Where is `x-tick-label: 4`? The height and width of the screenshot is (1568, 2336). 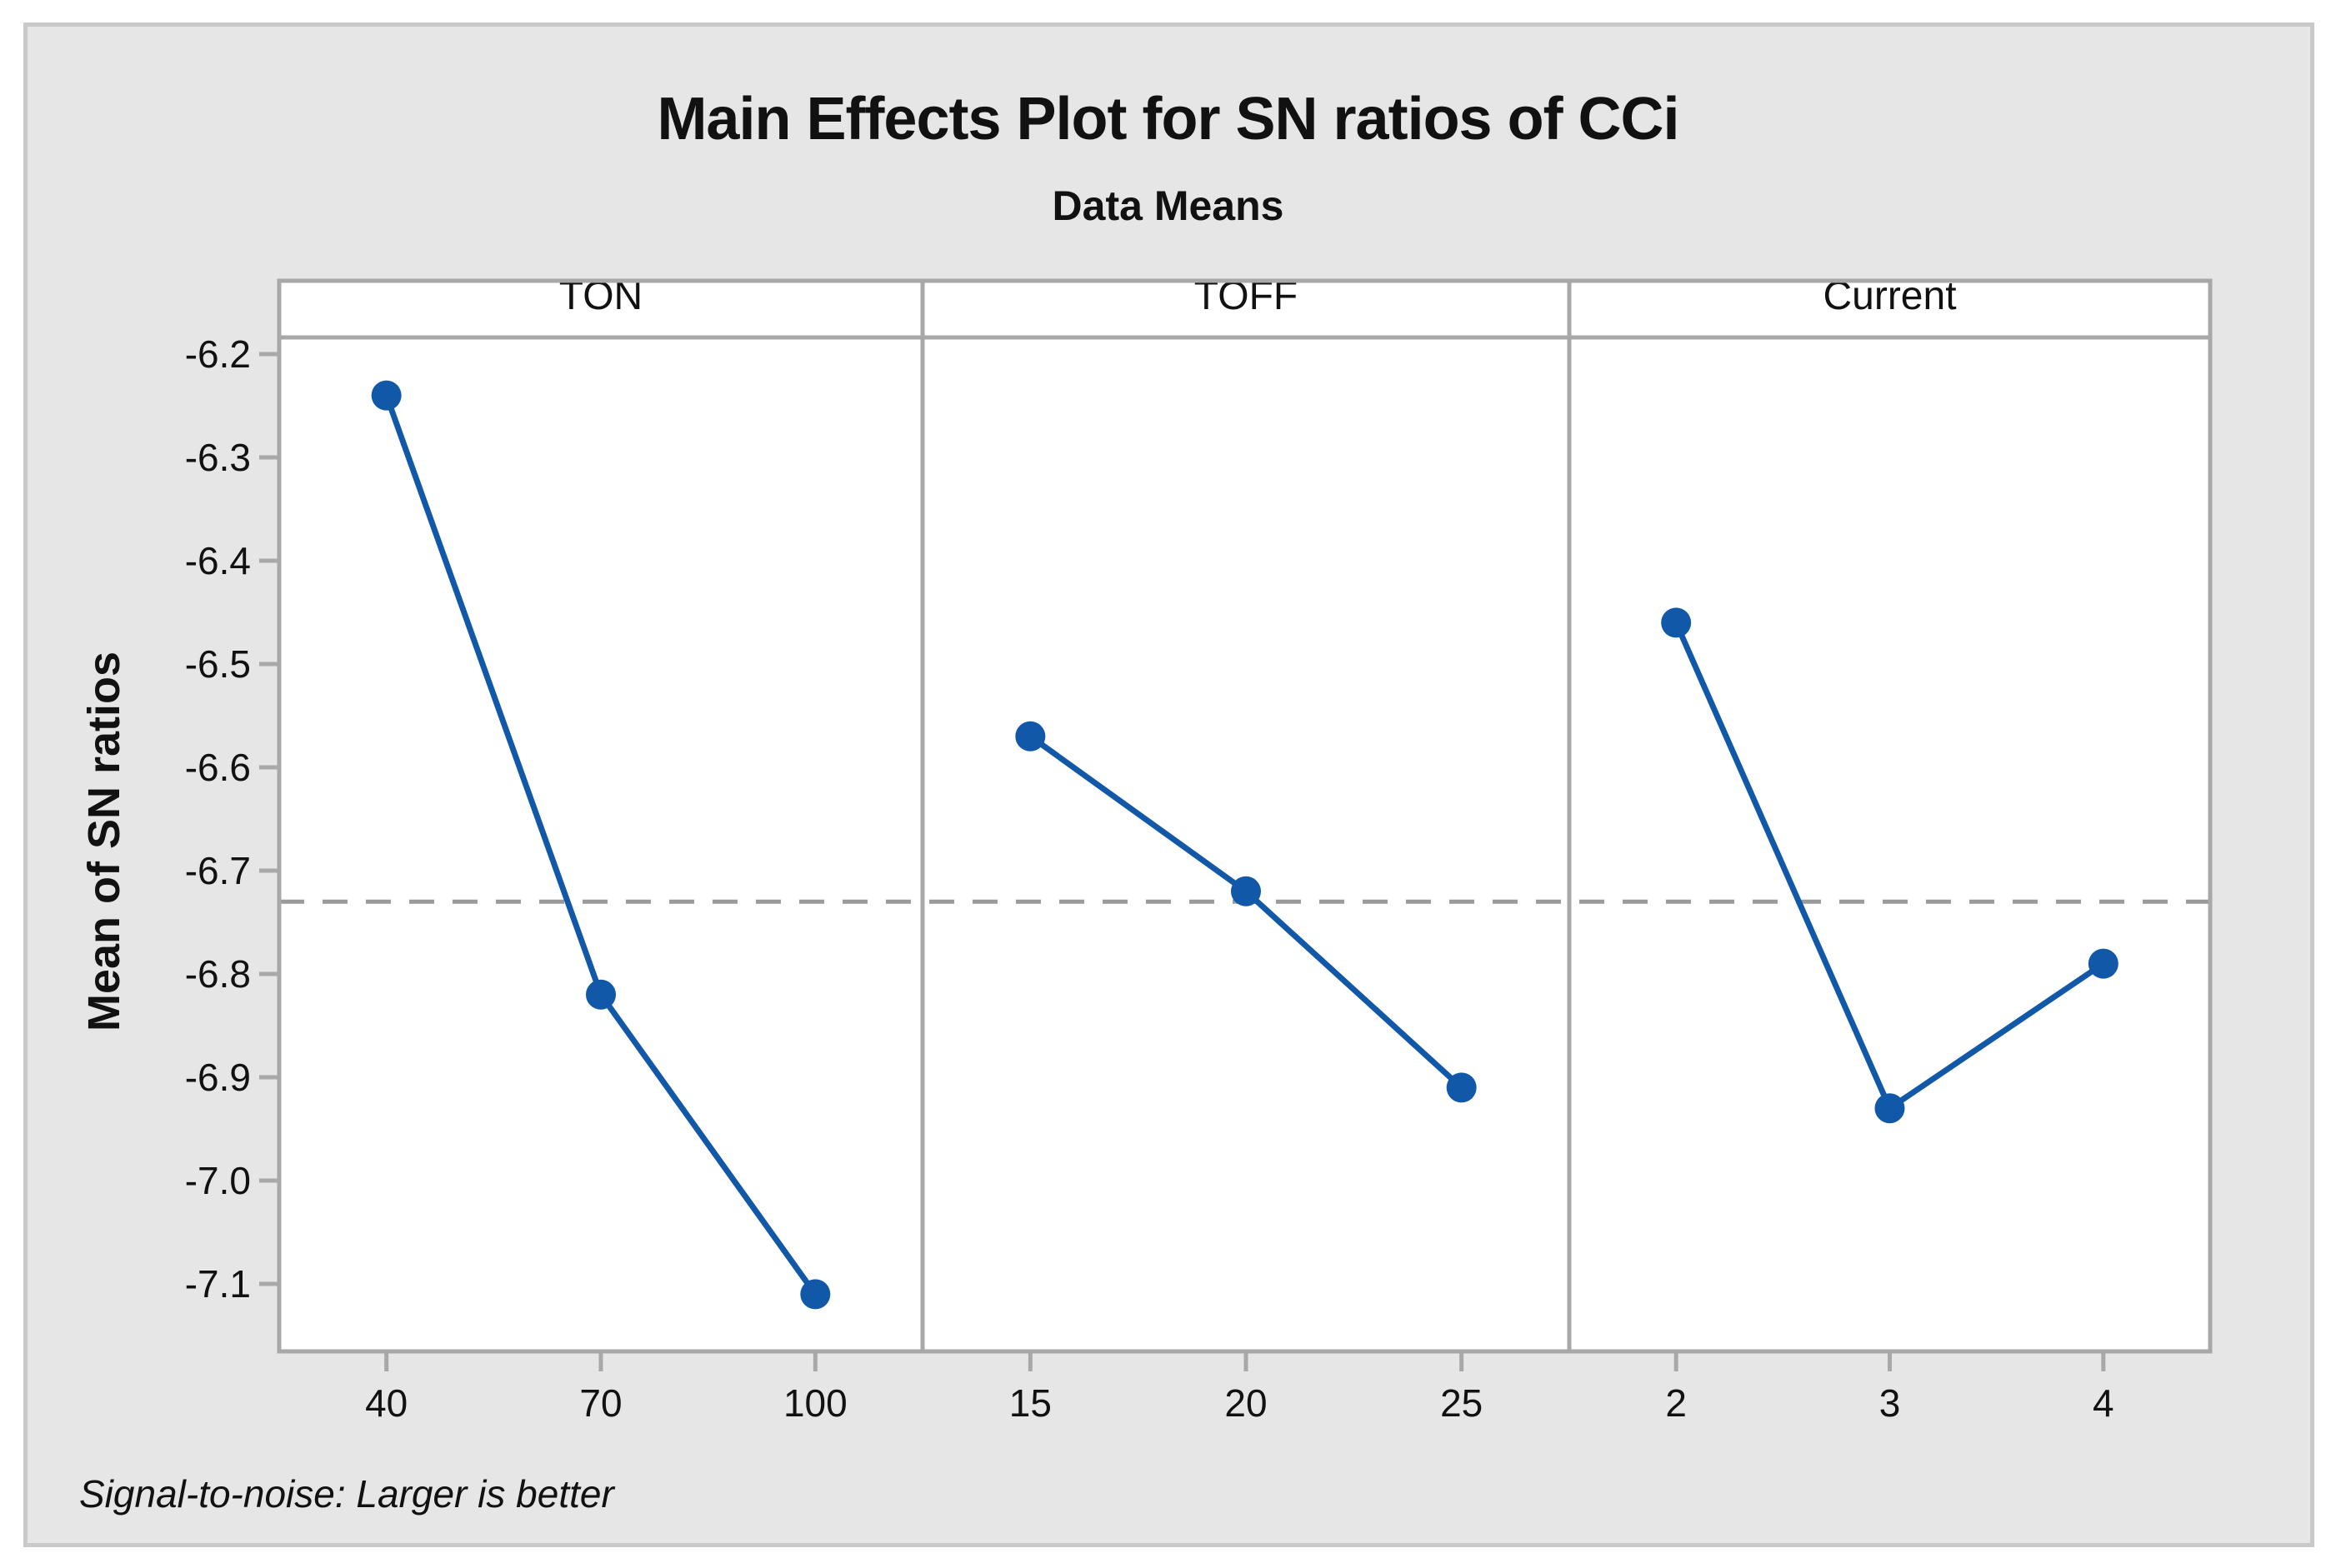
x-tick-label: 4 is located at coordinates (2104, 1403).